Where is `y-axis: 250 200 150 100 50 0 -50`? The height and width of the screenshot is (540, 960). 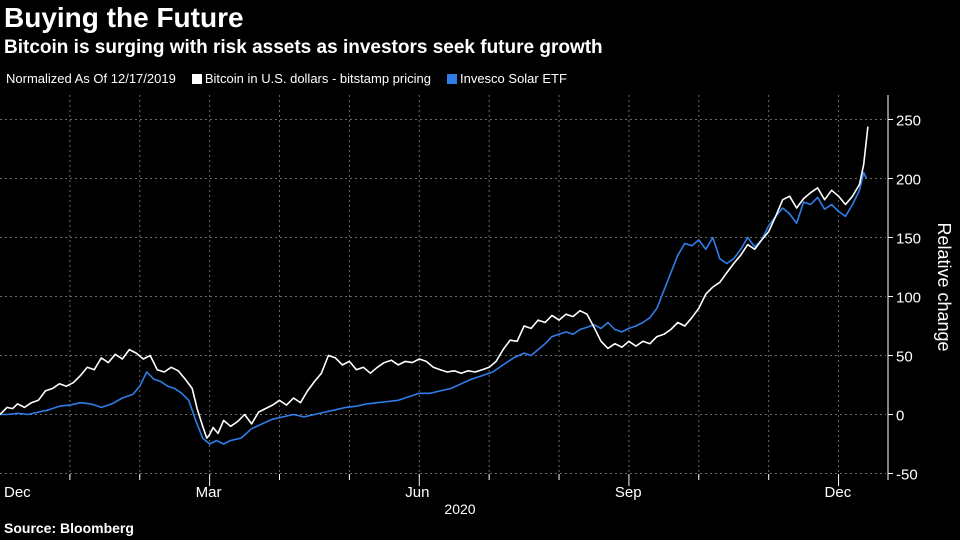 y-axis: 250 200 150 100 50 0 -50 is located at coordinates (904, 289).